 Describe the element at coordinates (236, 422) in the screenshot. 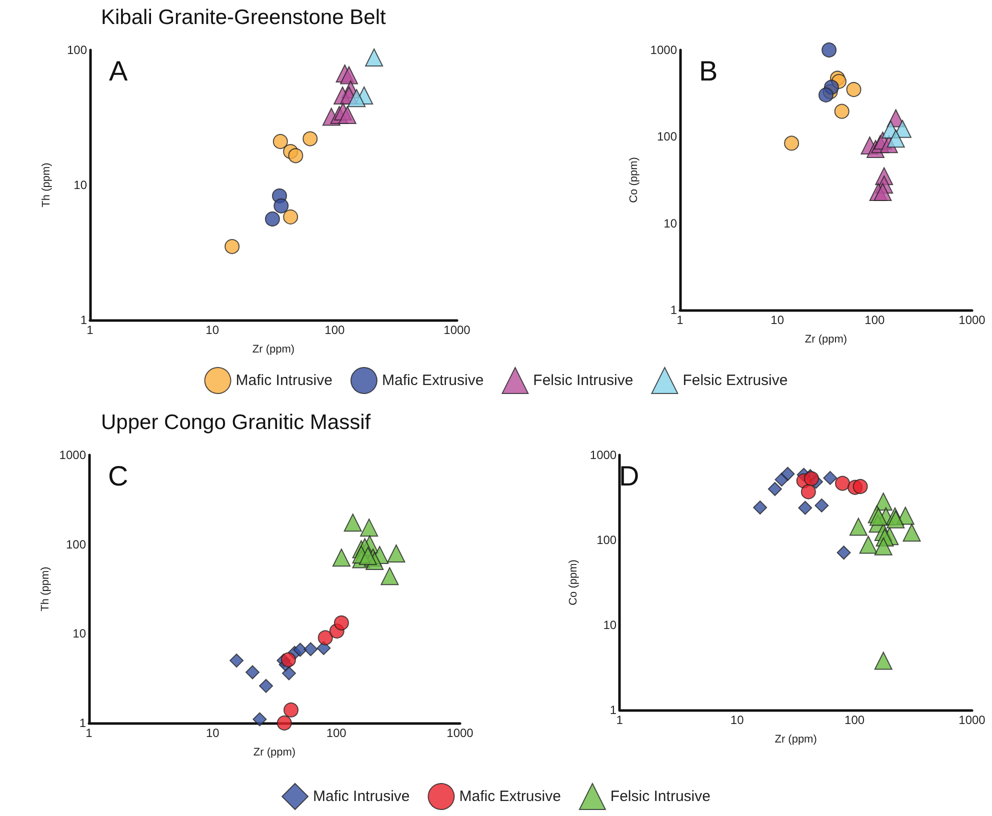

I see `chart-subtitle: Upper Congo Granitic Massif` at that location.